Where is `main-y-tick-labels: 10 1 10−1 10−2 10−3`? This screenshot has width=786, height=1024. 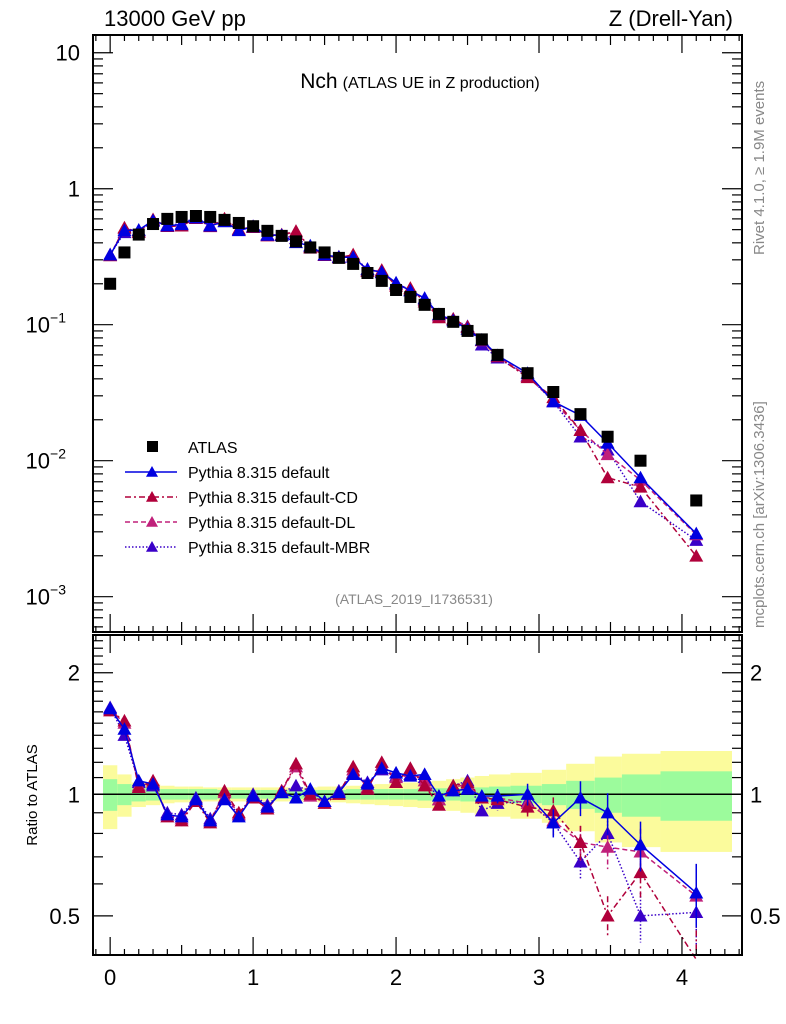 main-y-tick-labels: 10 1 10−1 10−2 10−3 is located at coordinates (53, 325).